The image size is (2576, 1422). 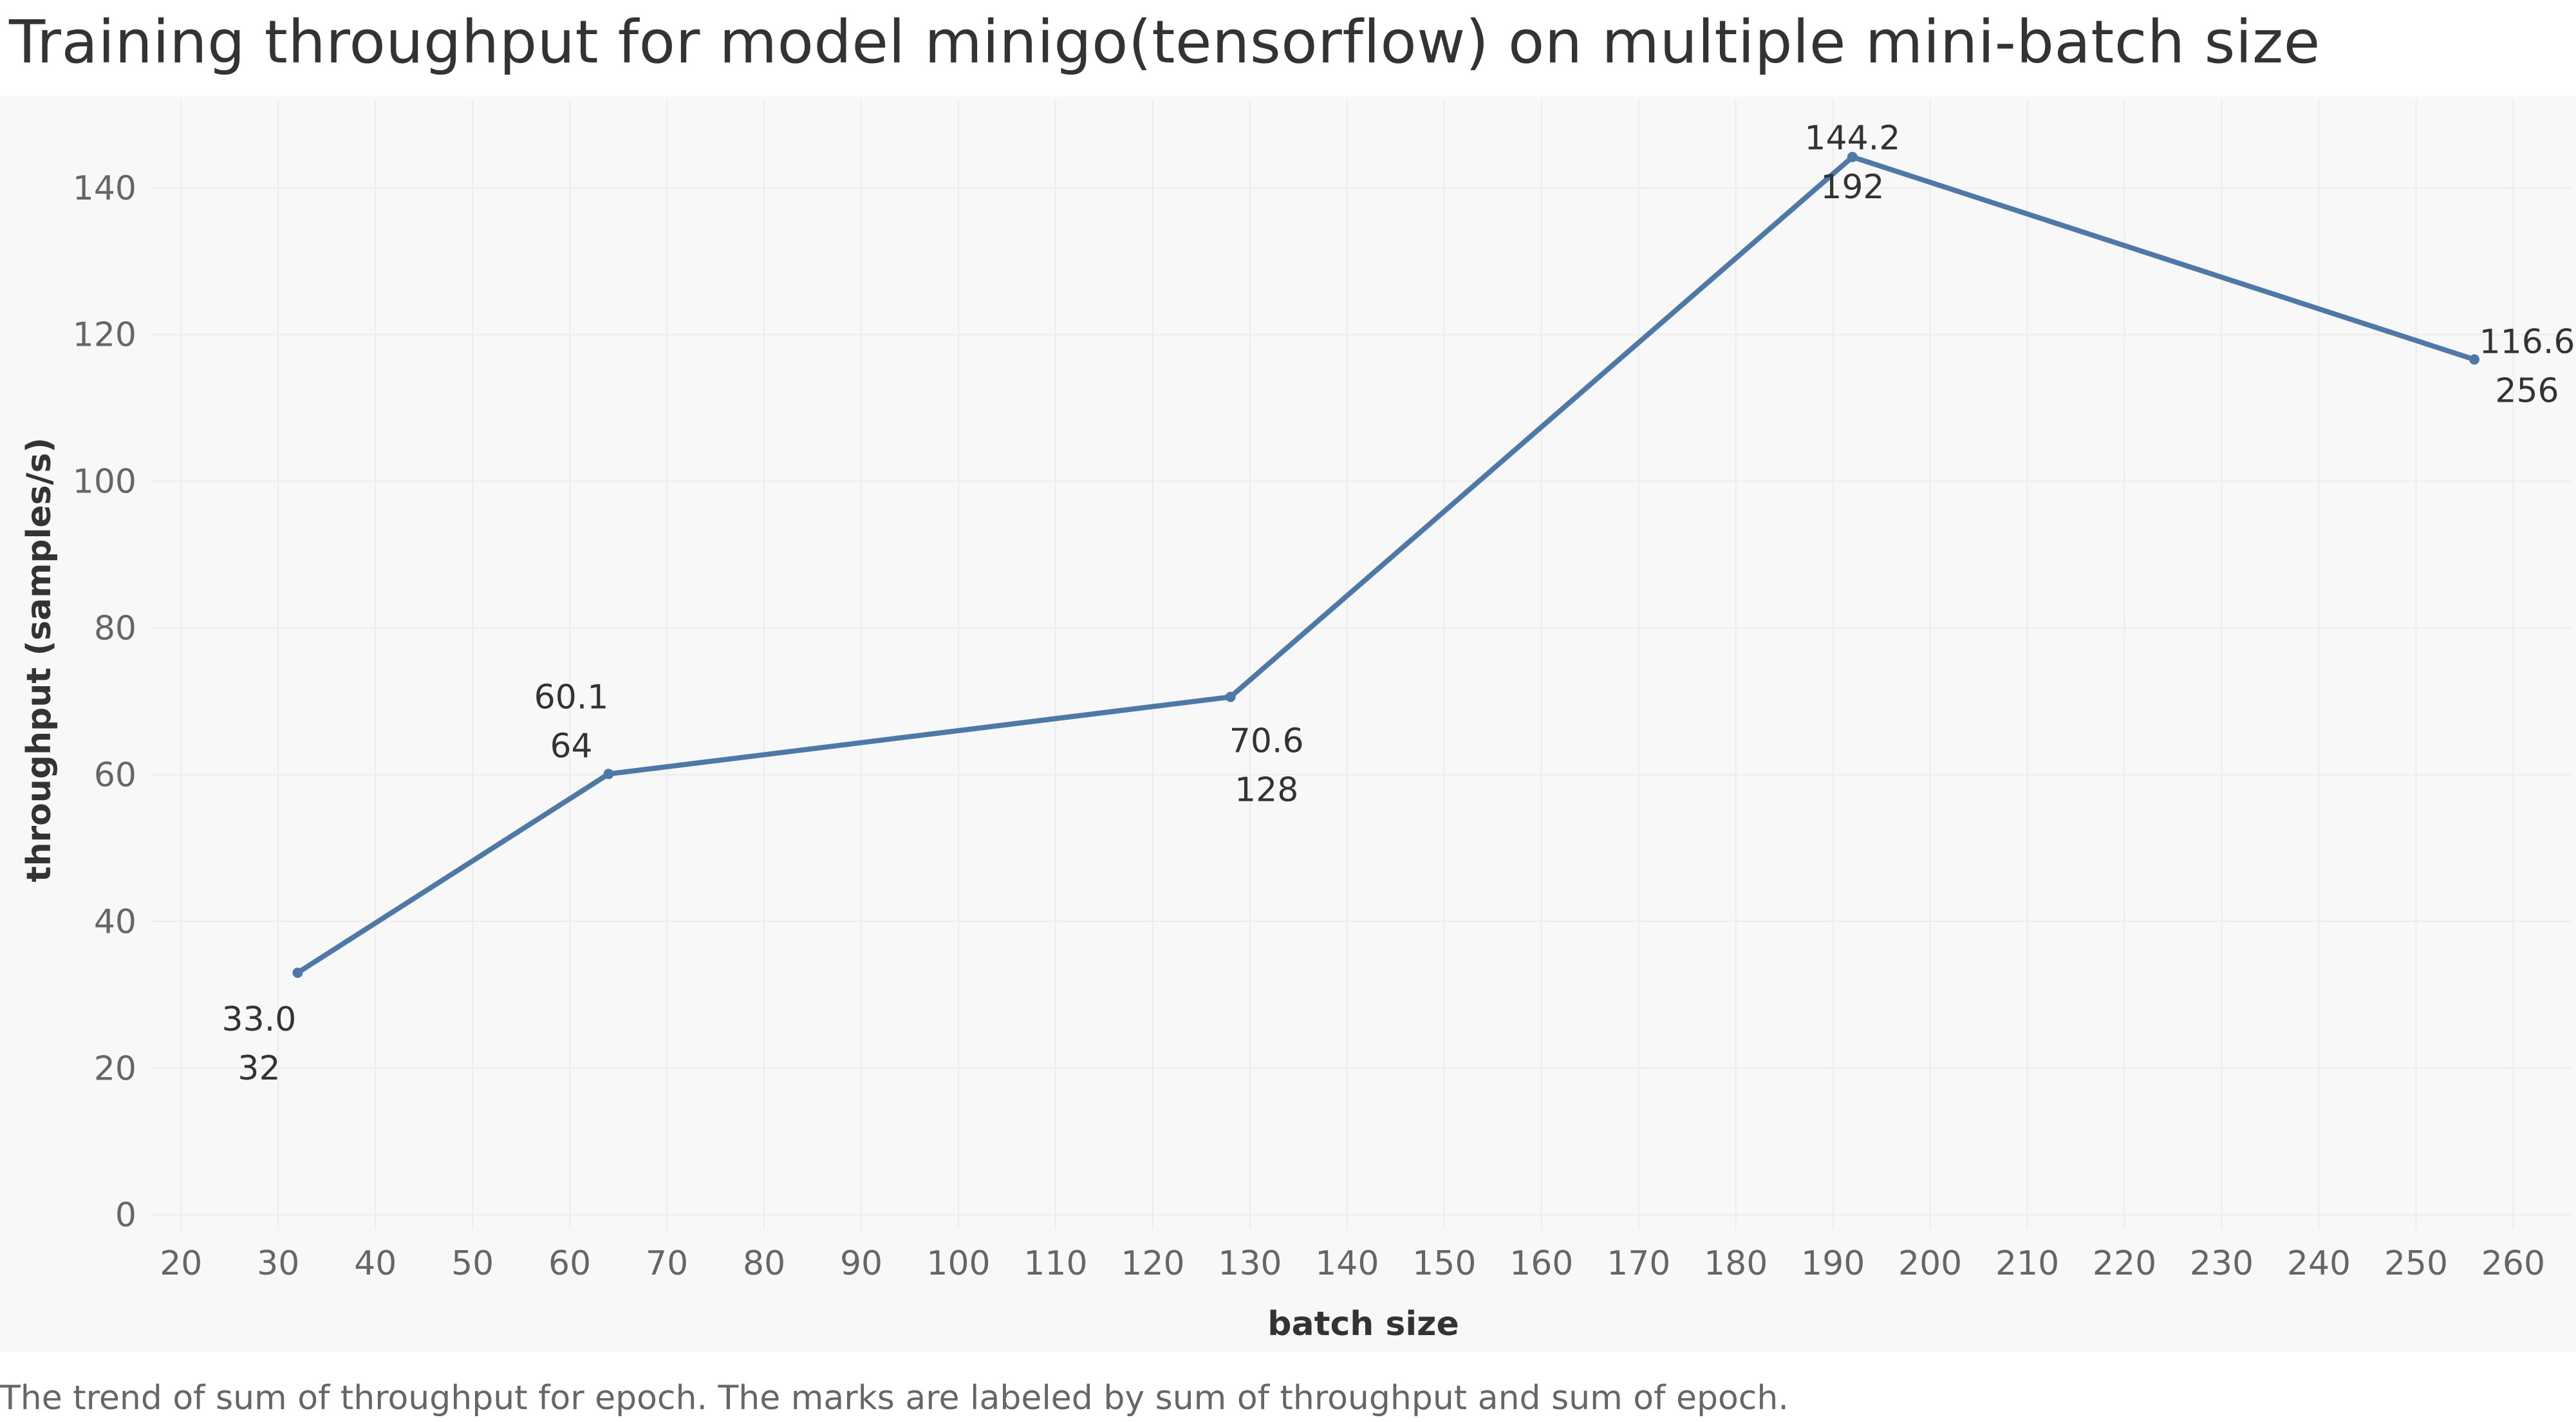 I want to click on x-tick-label: 170, so click(x=1638, y=1263).